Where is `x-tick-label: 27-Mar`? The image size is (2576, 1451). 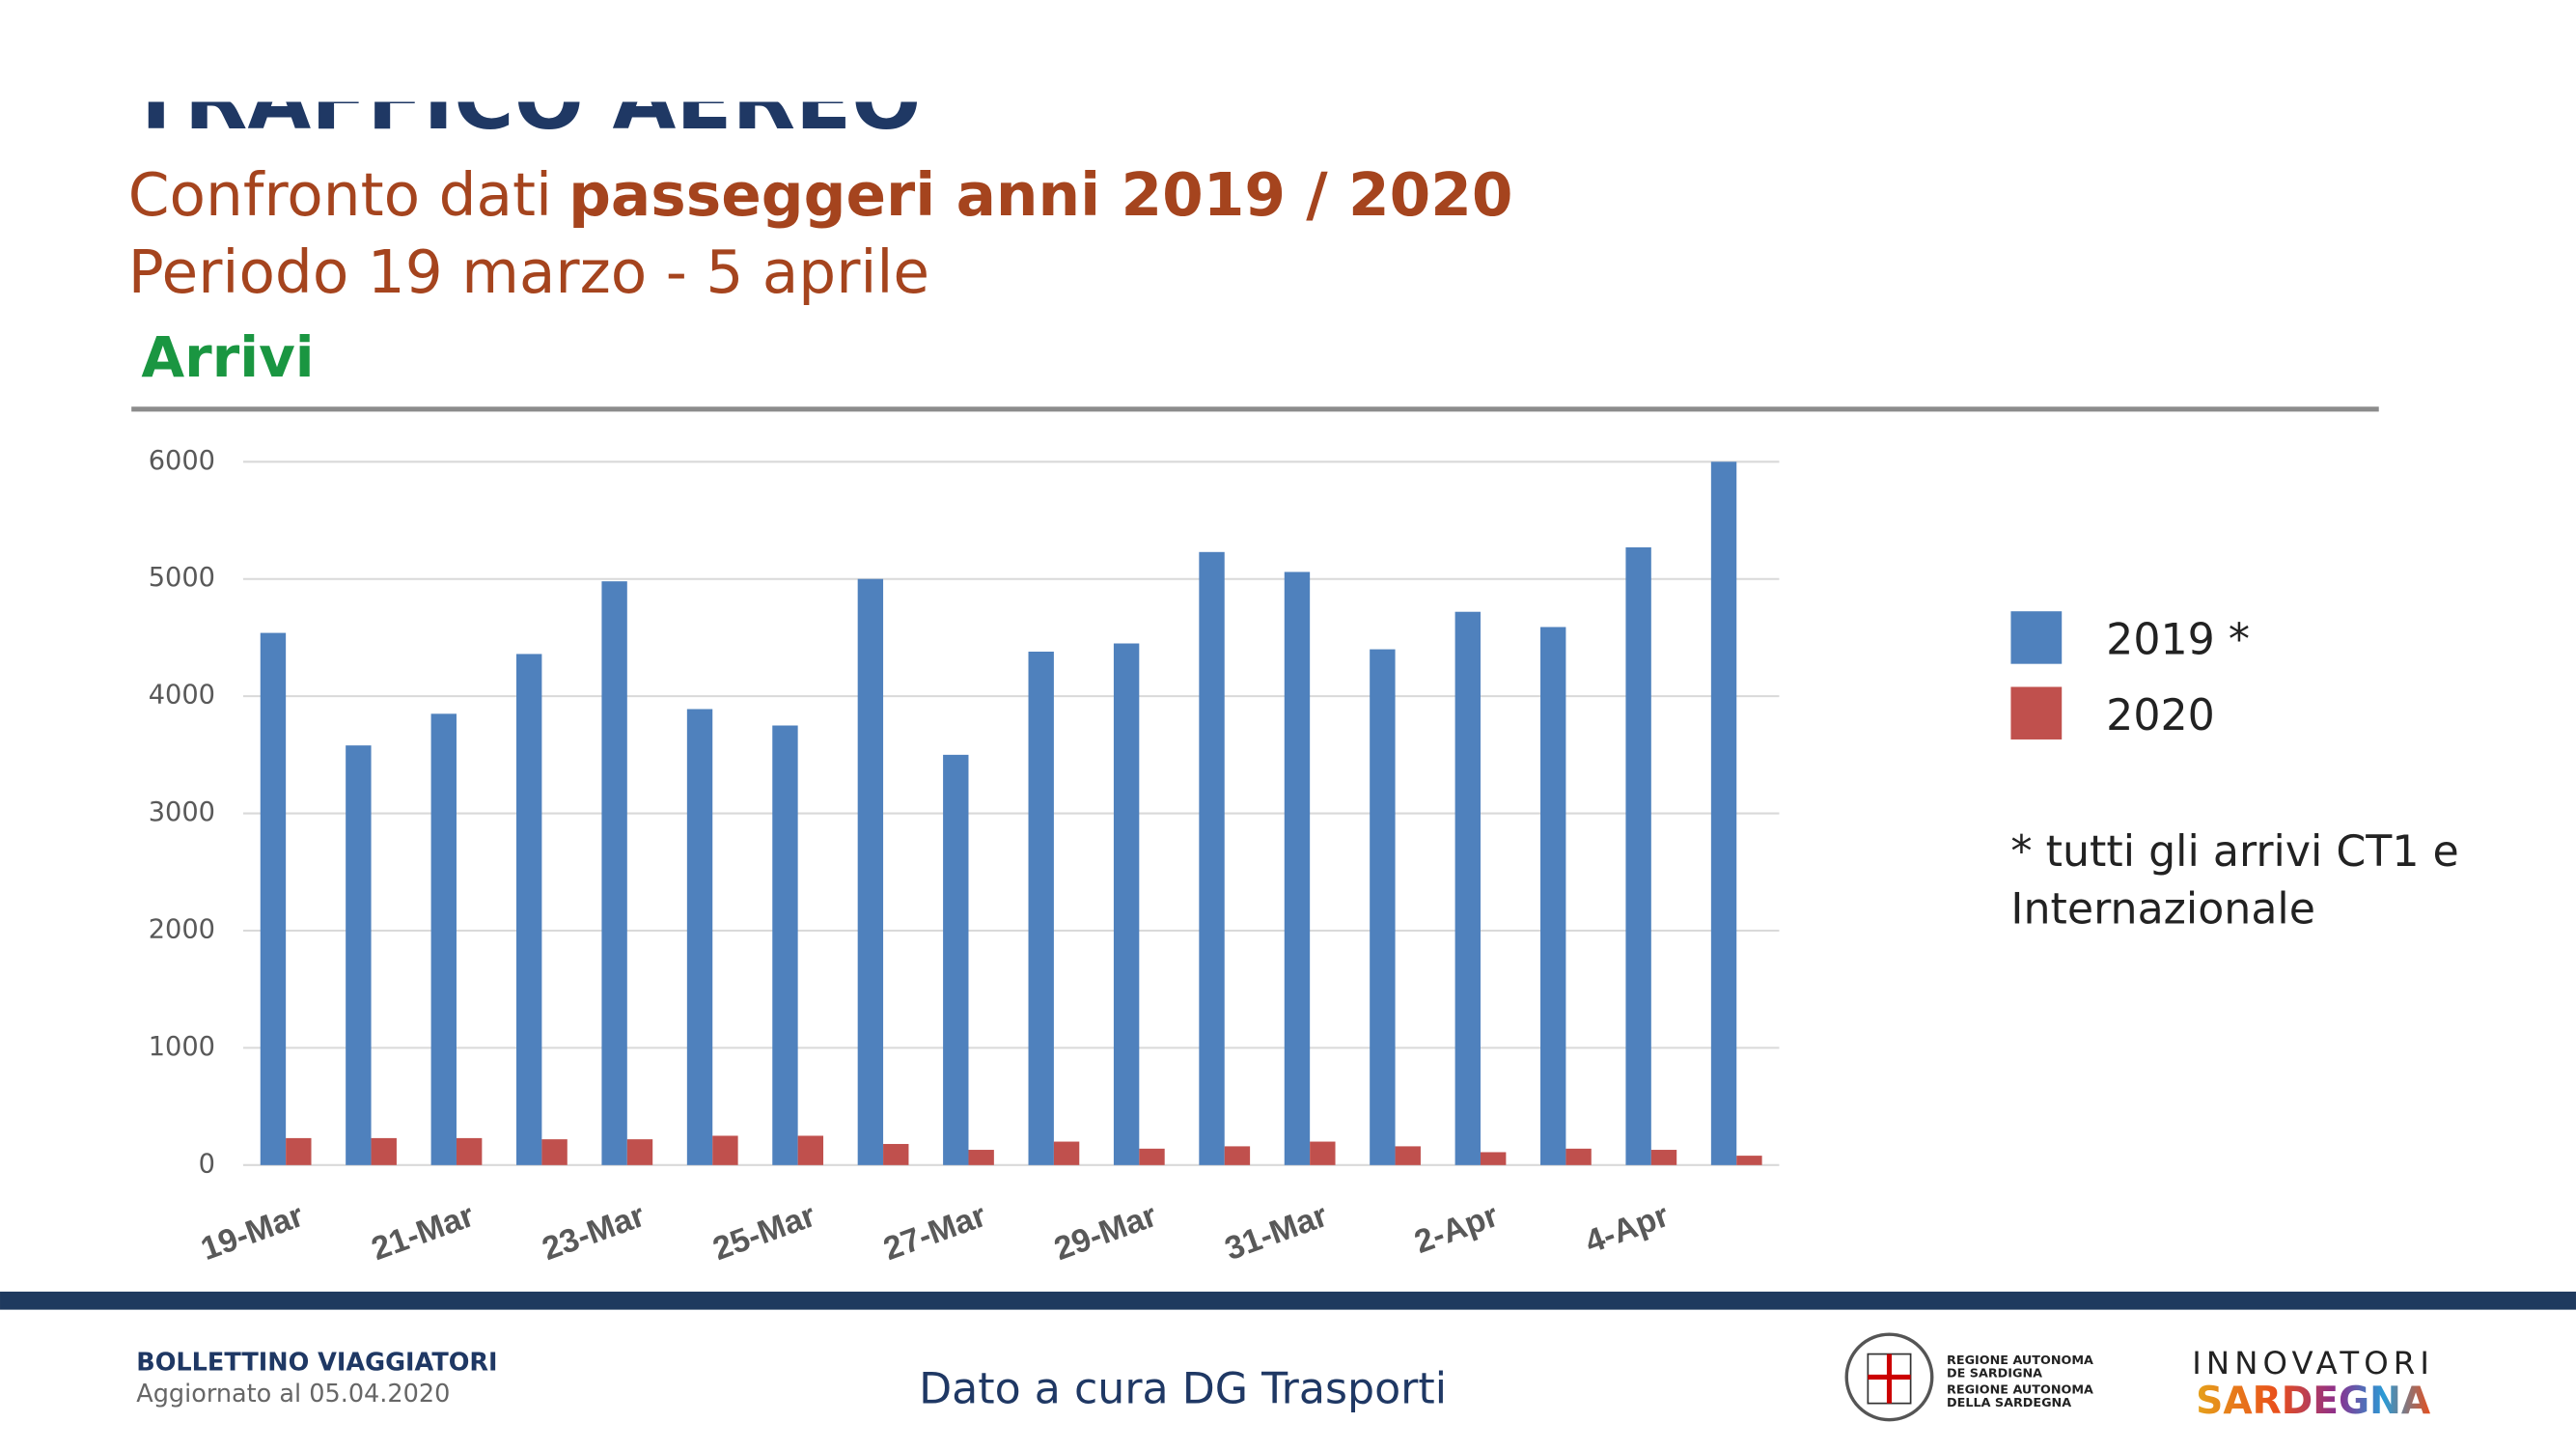
x-tick-label: 27-Mar is located at coordinates (935, 1232).